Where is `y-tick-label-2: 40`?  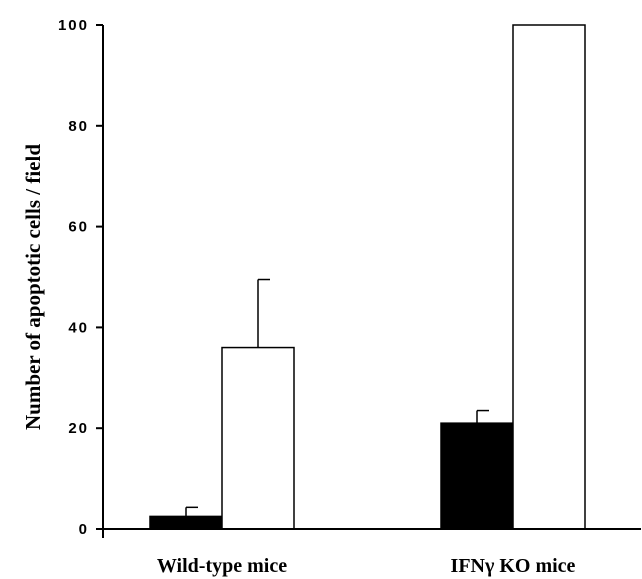 y-tick-label-2: 40 is located at coordinates (78, 327).